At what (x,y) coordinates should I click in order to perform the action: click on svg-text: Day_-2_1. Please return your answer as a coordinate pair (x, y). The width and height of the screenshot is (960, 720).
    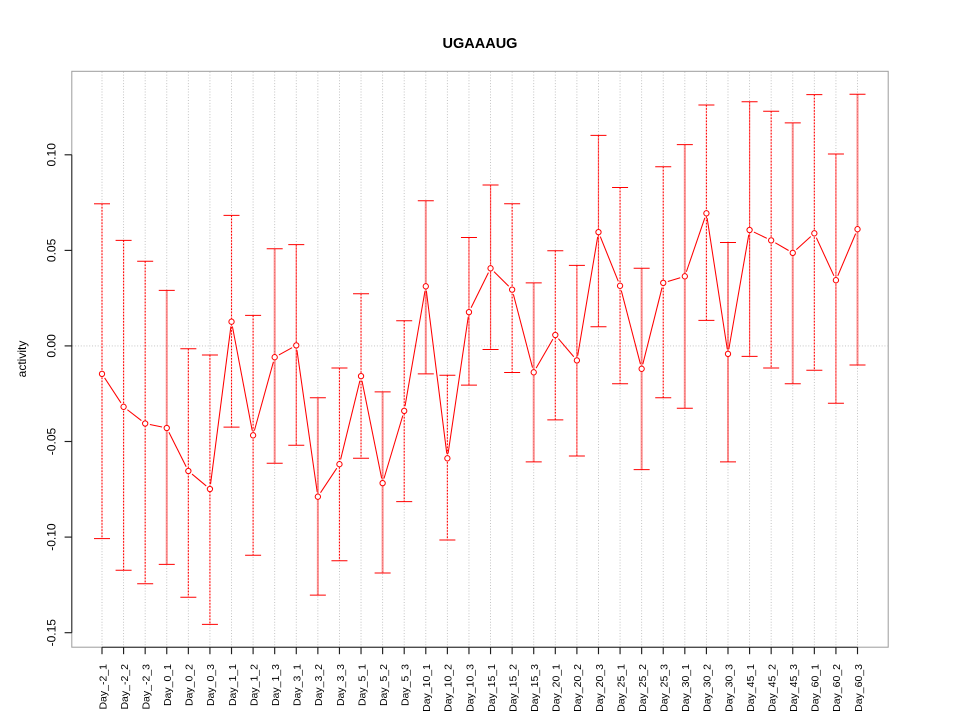
    Looking at the image, I should click on (103, 687).